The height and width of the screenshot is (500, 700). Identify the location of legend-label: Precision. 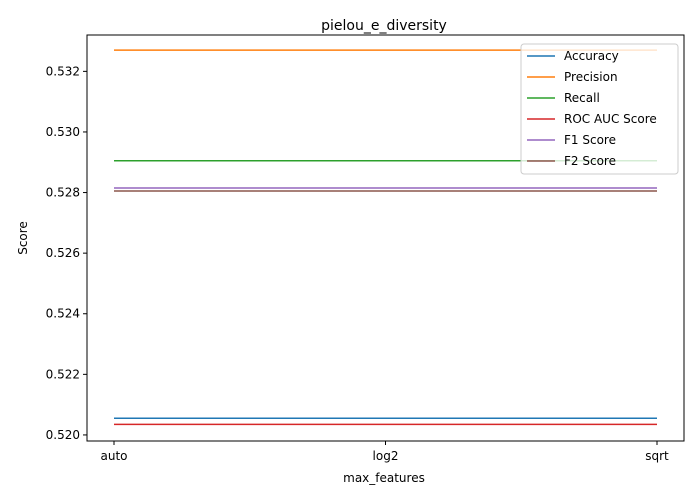
(591, 77).